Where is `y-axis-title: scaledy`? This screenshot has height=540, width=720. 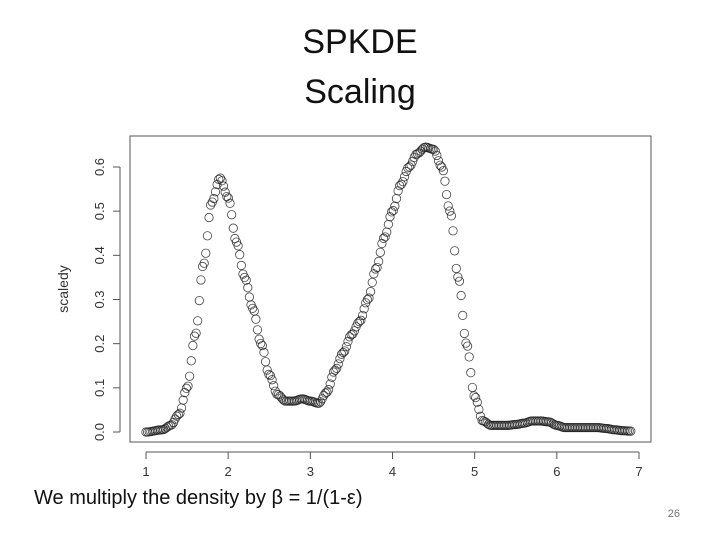
y-axis-title: scaledy is located at coordinates (63, 288).